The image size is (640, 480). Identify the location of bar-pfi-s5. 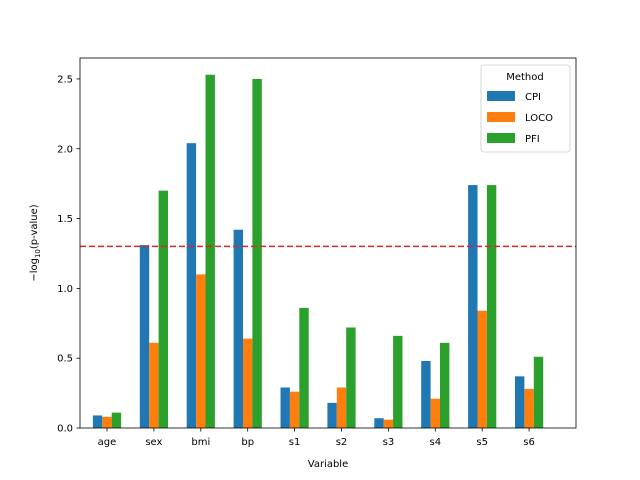
(491, 306).